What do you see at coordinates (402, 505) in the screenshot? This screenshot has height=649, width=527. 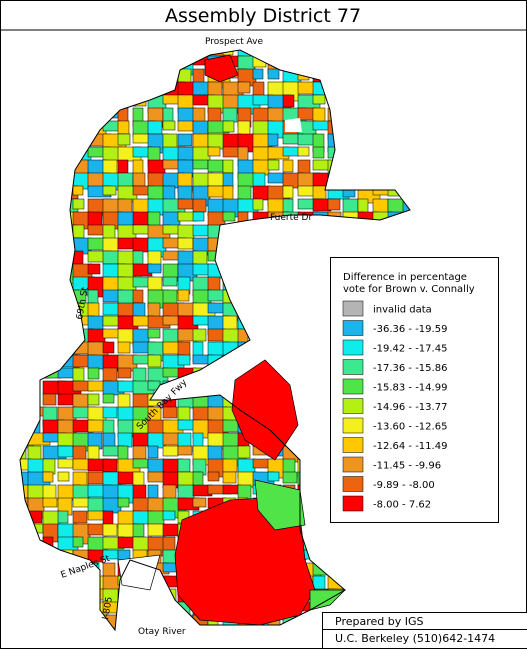 I see `legend-label: -8.00 - 7.62` at bounding box center [402, 505].